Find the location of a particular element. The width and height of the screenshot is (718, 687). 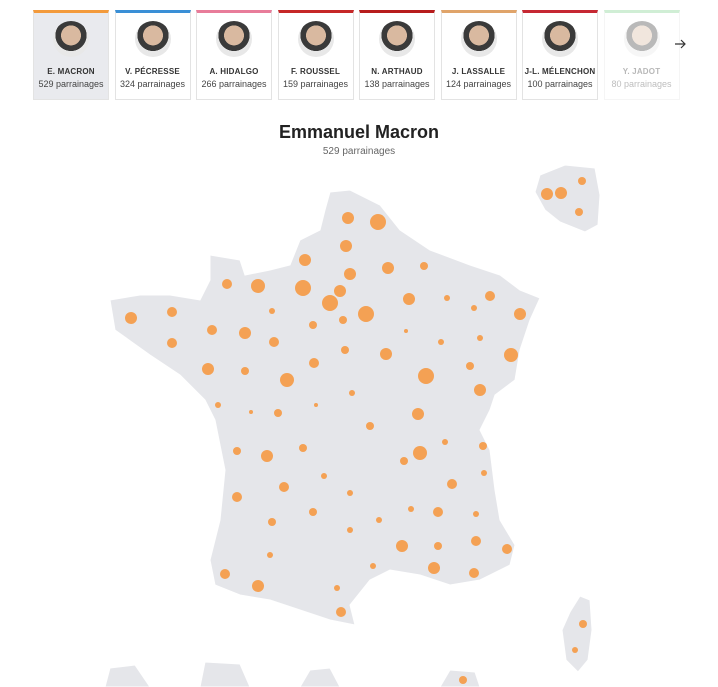

candidate-name: J. LASSALLE is located at coordinates (478, 71).